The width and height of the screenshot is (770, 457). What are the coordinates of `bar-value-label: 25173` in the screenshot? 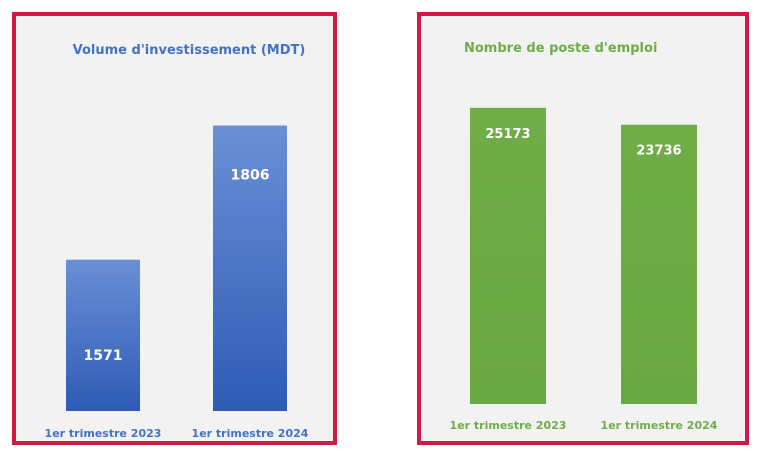 It's located at (507, 134).